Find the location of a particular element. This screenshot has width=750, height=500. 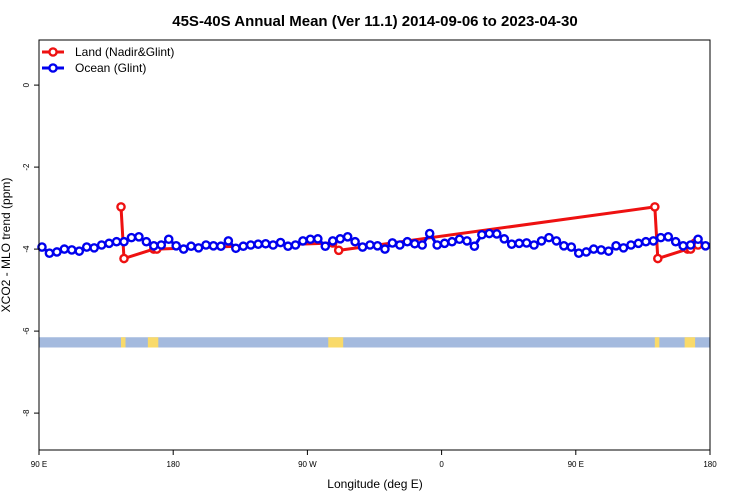

legend-label-0: Land (Nadir&Glint) is located at coordinates (124, 52).